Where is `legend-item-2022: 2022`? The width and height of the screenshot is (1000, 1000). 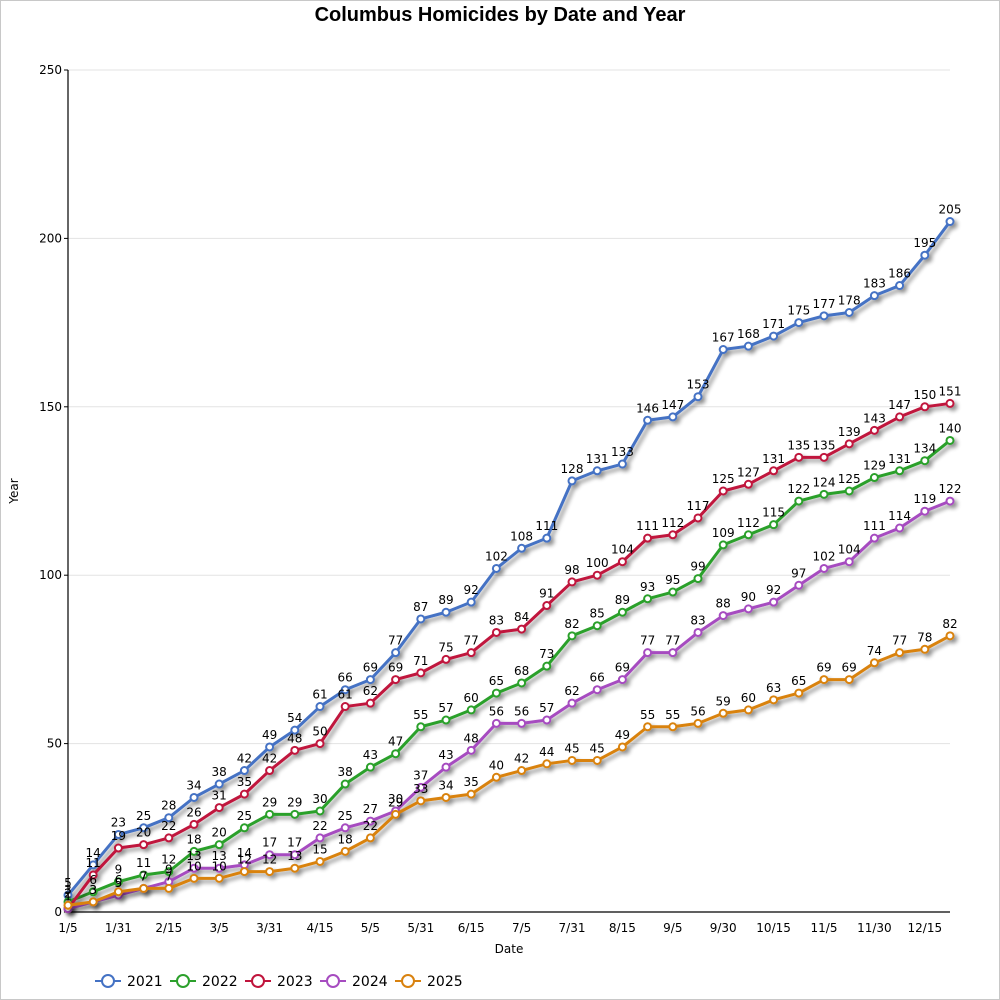 legend-item-2022: 2022 is located at coordinates (204, 982).